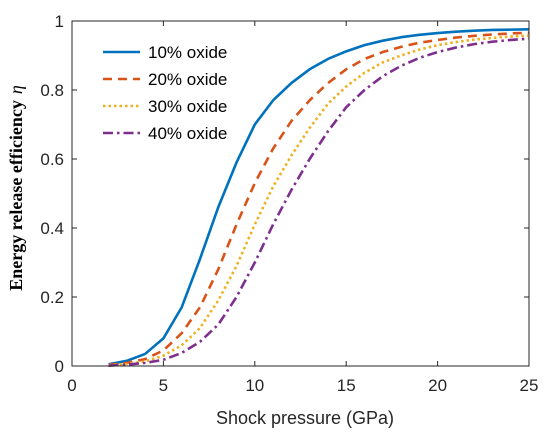 This screenshot has height=437, width=550. What do you see at coordinates (52, 228) in the screenshot?
I see `y-tick-label: 0.4` at bounding box center [52, 228].